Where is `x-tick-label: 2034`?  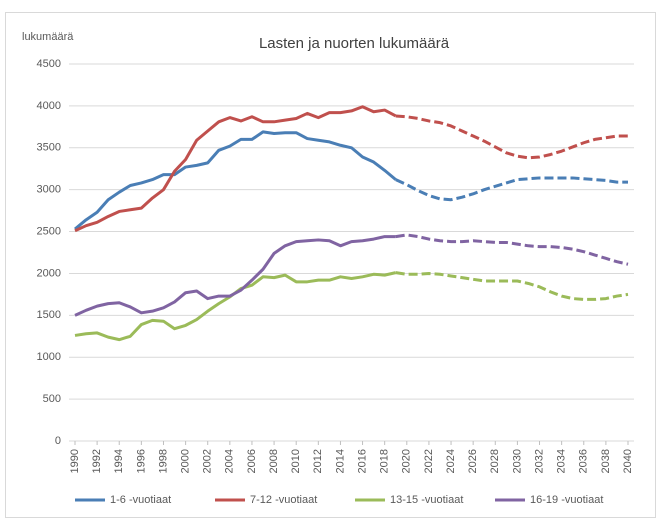
x-tick-label: 2034 is located at coordinates (562, 461).